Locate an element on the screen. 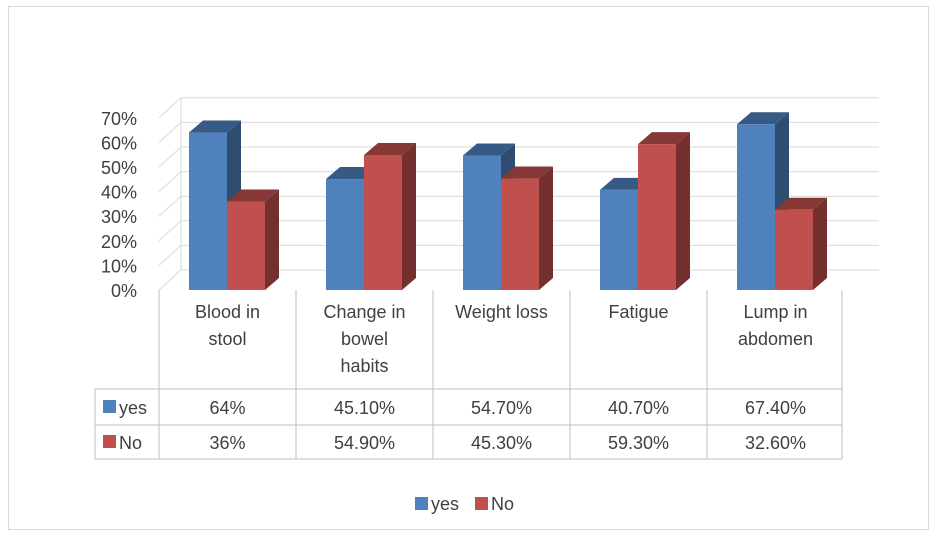  legend-item-yes: yes is located at coordinates (437, 504).